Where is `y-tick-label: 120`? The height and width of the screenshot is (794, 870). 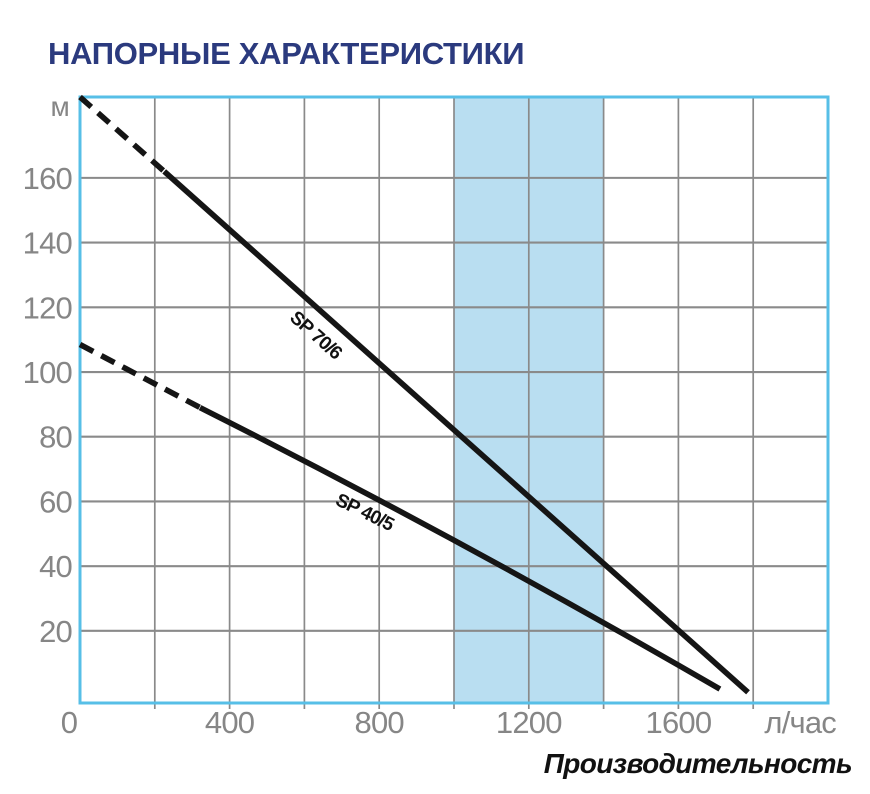 y-tick-label: 120 is located at coordinates (48, 307).